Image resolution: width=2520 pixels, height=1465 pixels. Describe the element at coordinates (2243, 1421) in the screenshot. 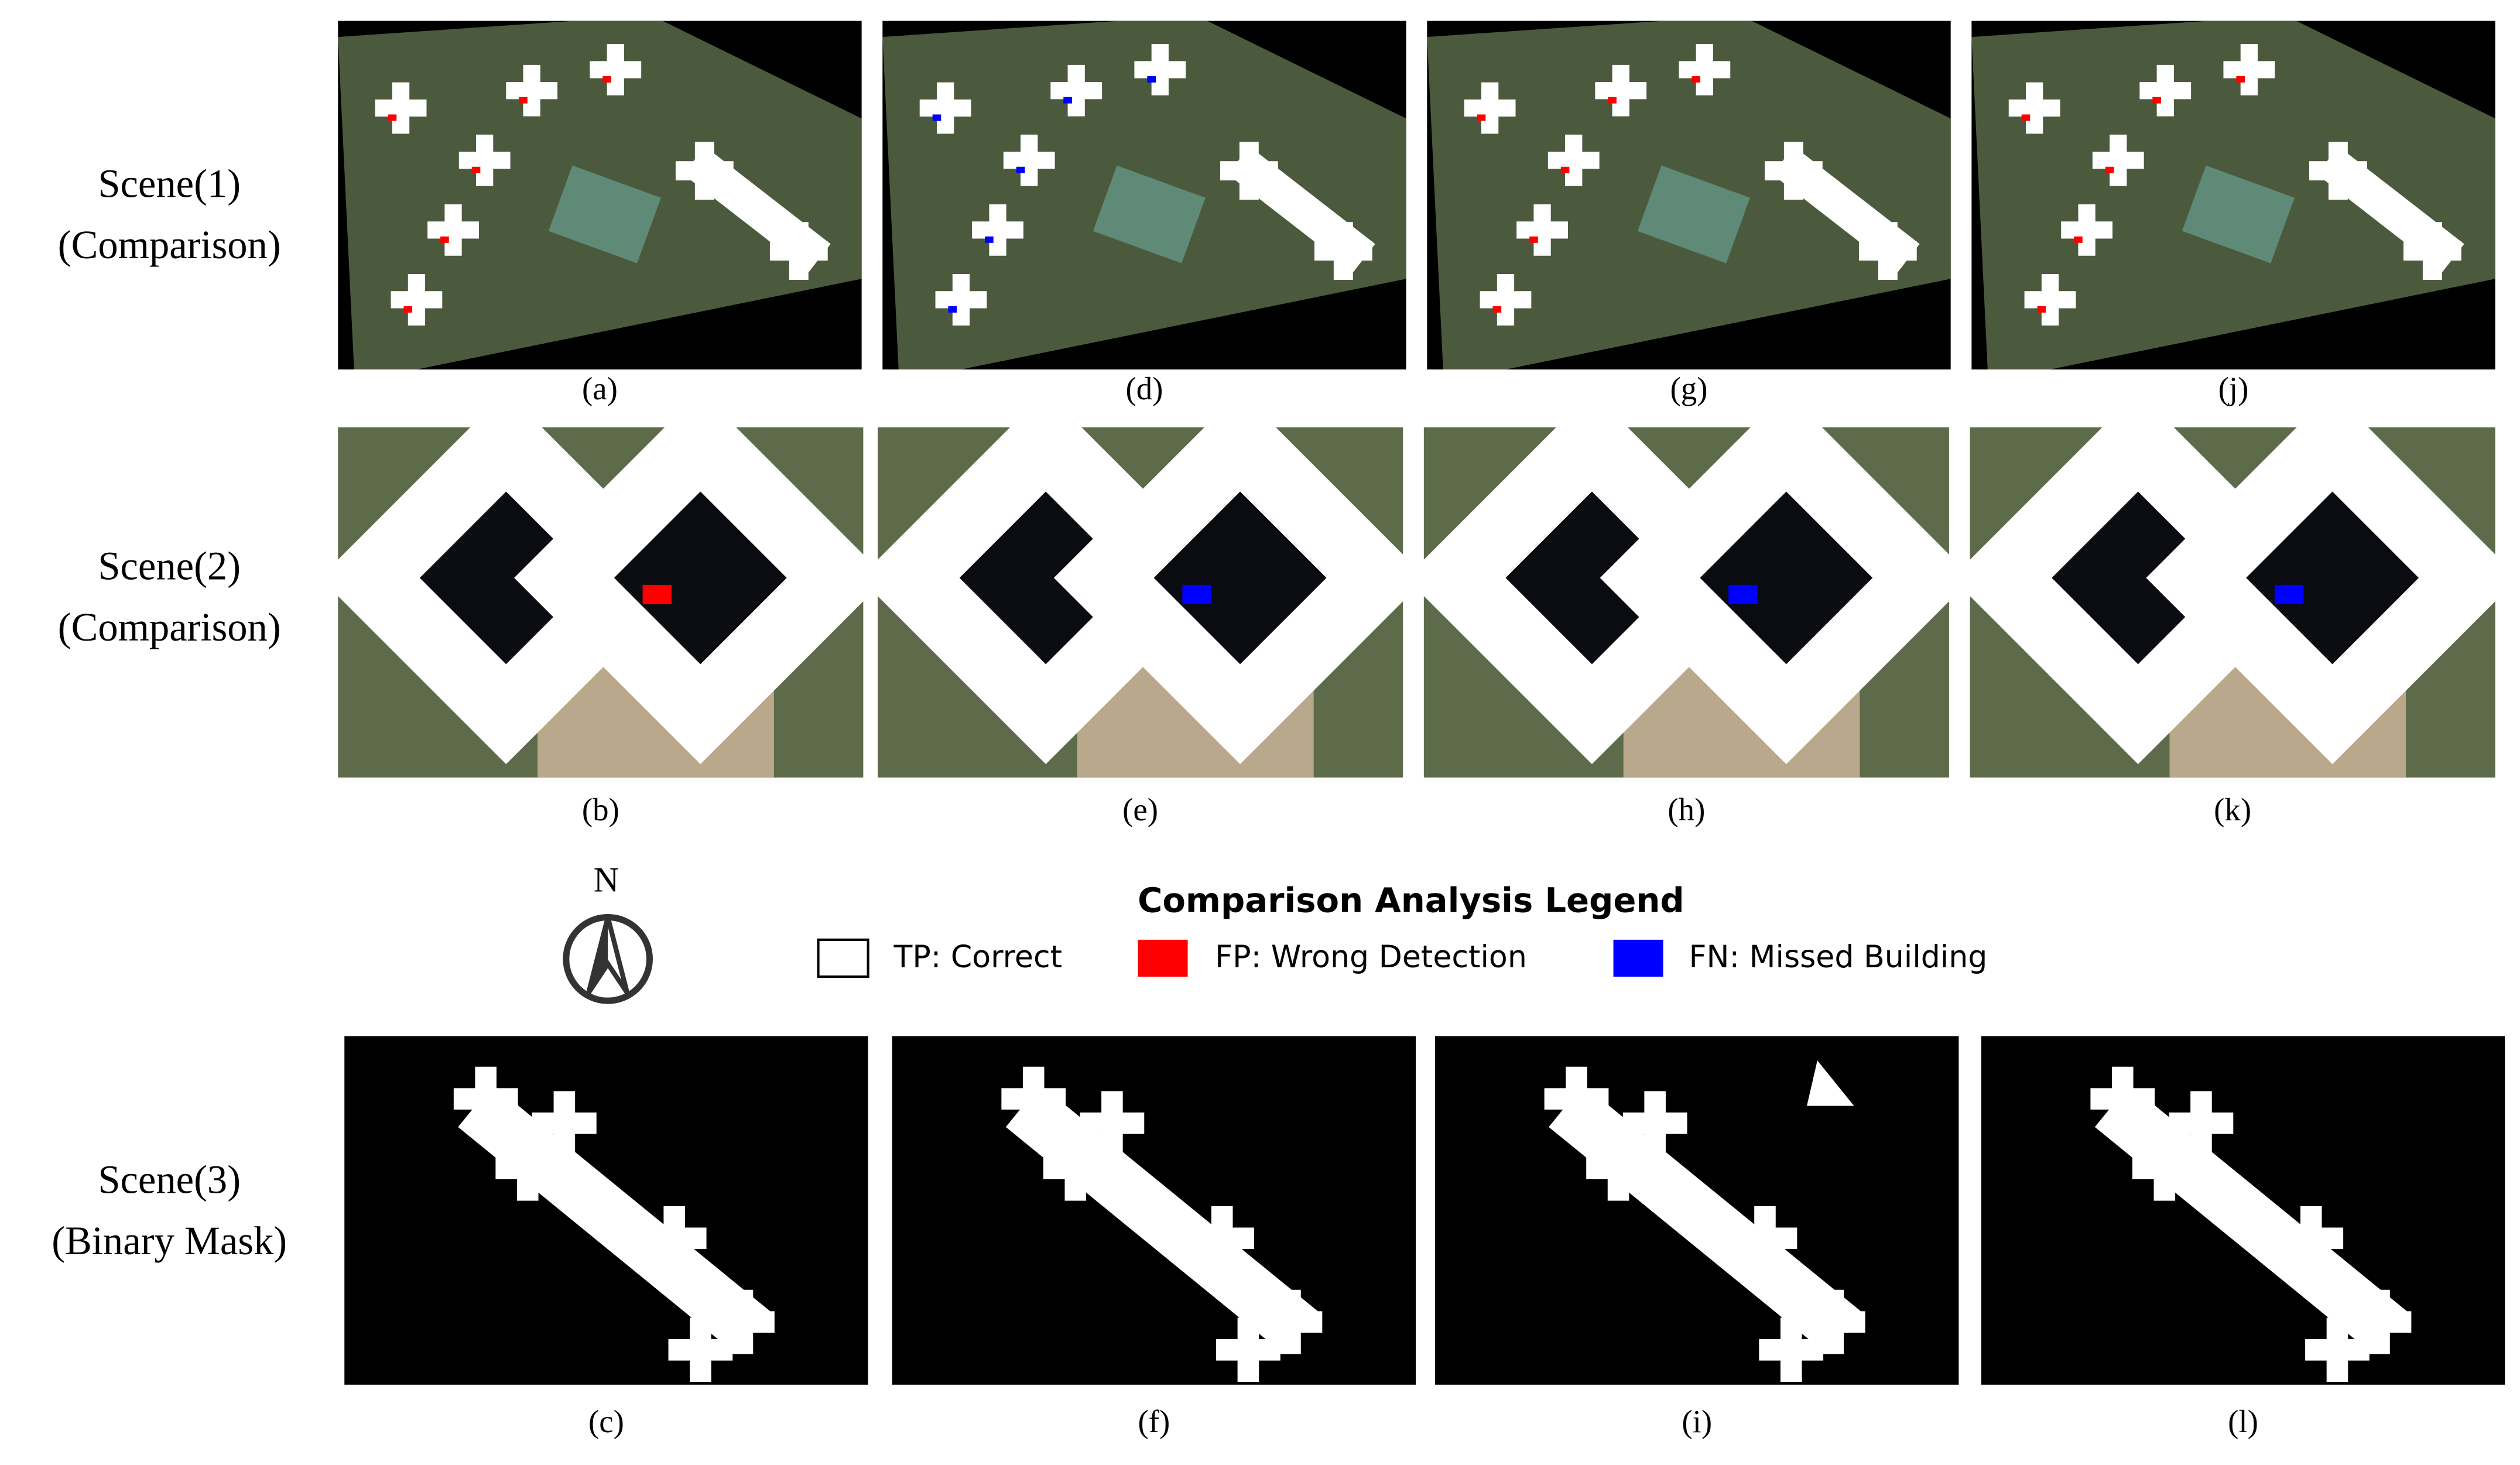

I see `panel-caption: (l)` at that location.